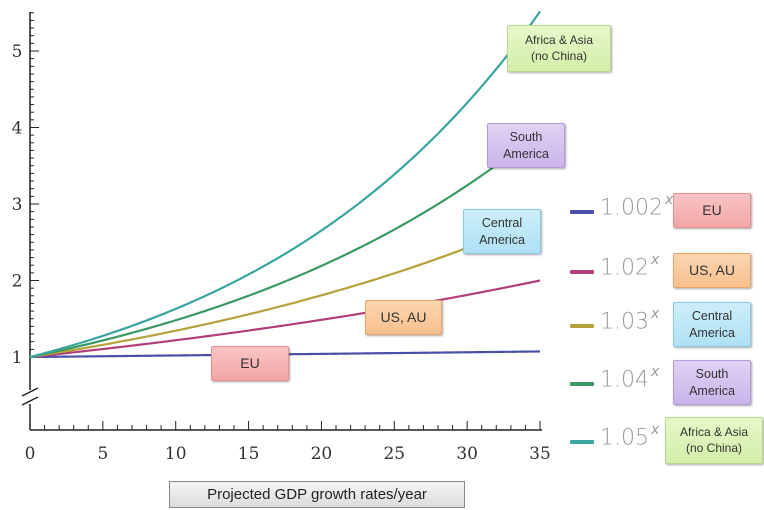  What do you see at coordinates (502, 231) in the screenshot?
I see `callout-central-america: Central America` at bounding box center [502, 231].